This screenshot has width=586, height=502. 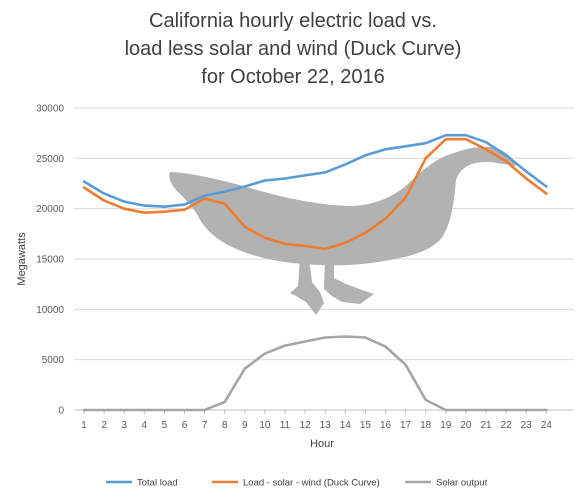 I want to click on x-tick-label: 11, so click(x=285, y=425).